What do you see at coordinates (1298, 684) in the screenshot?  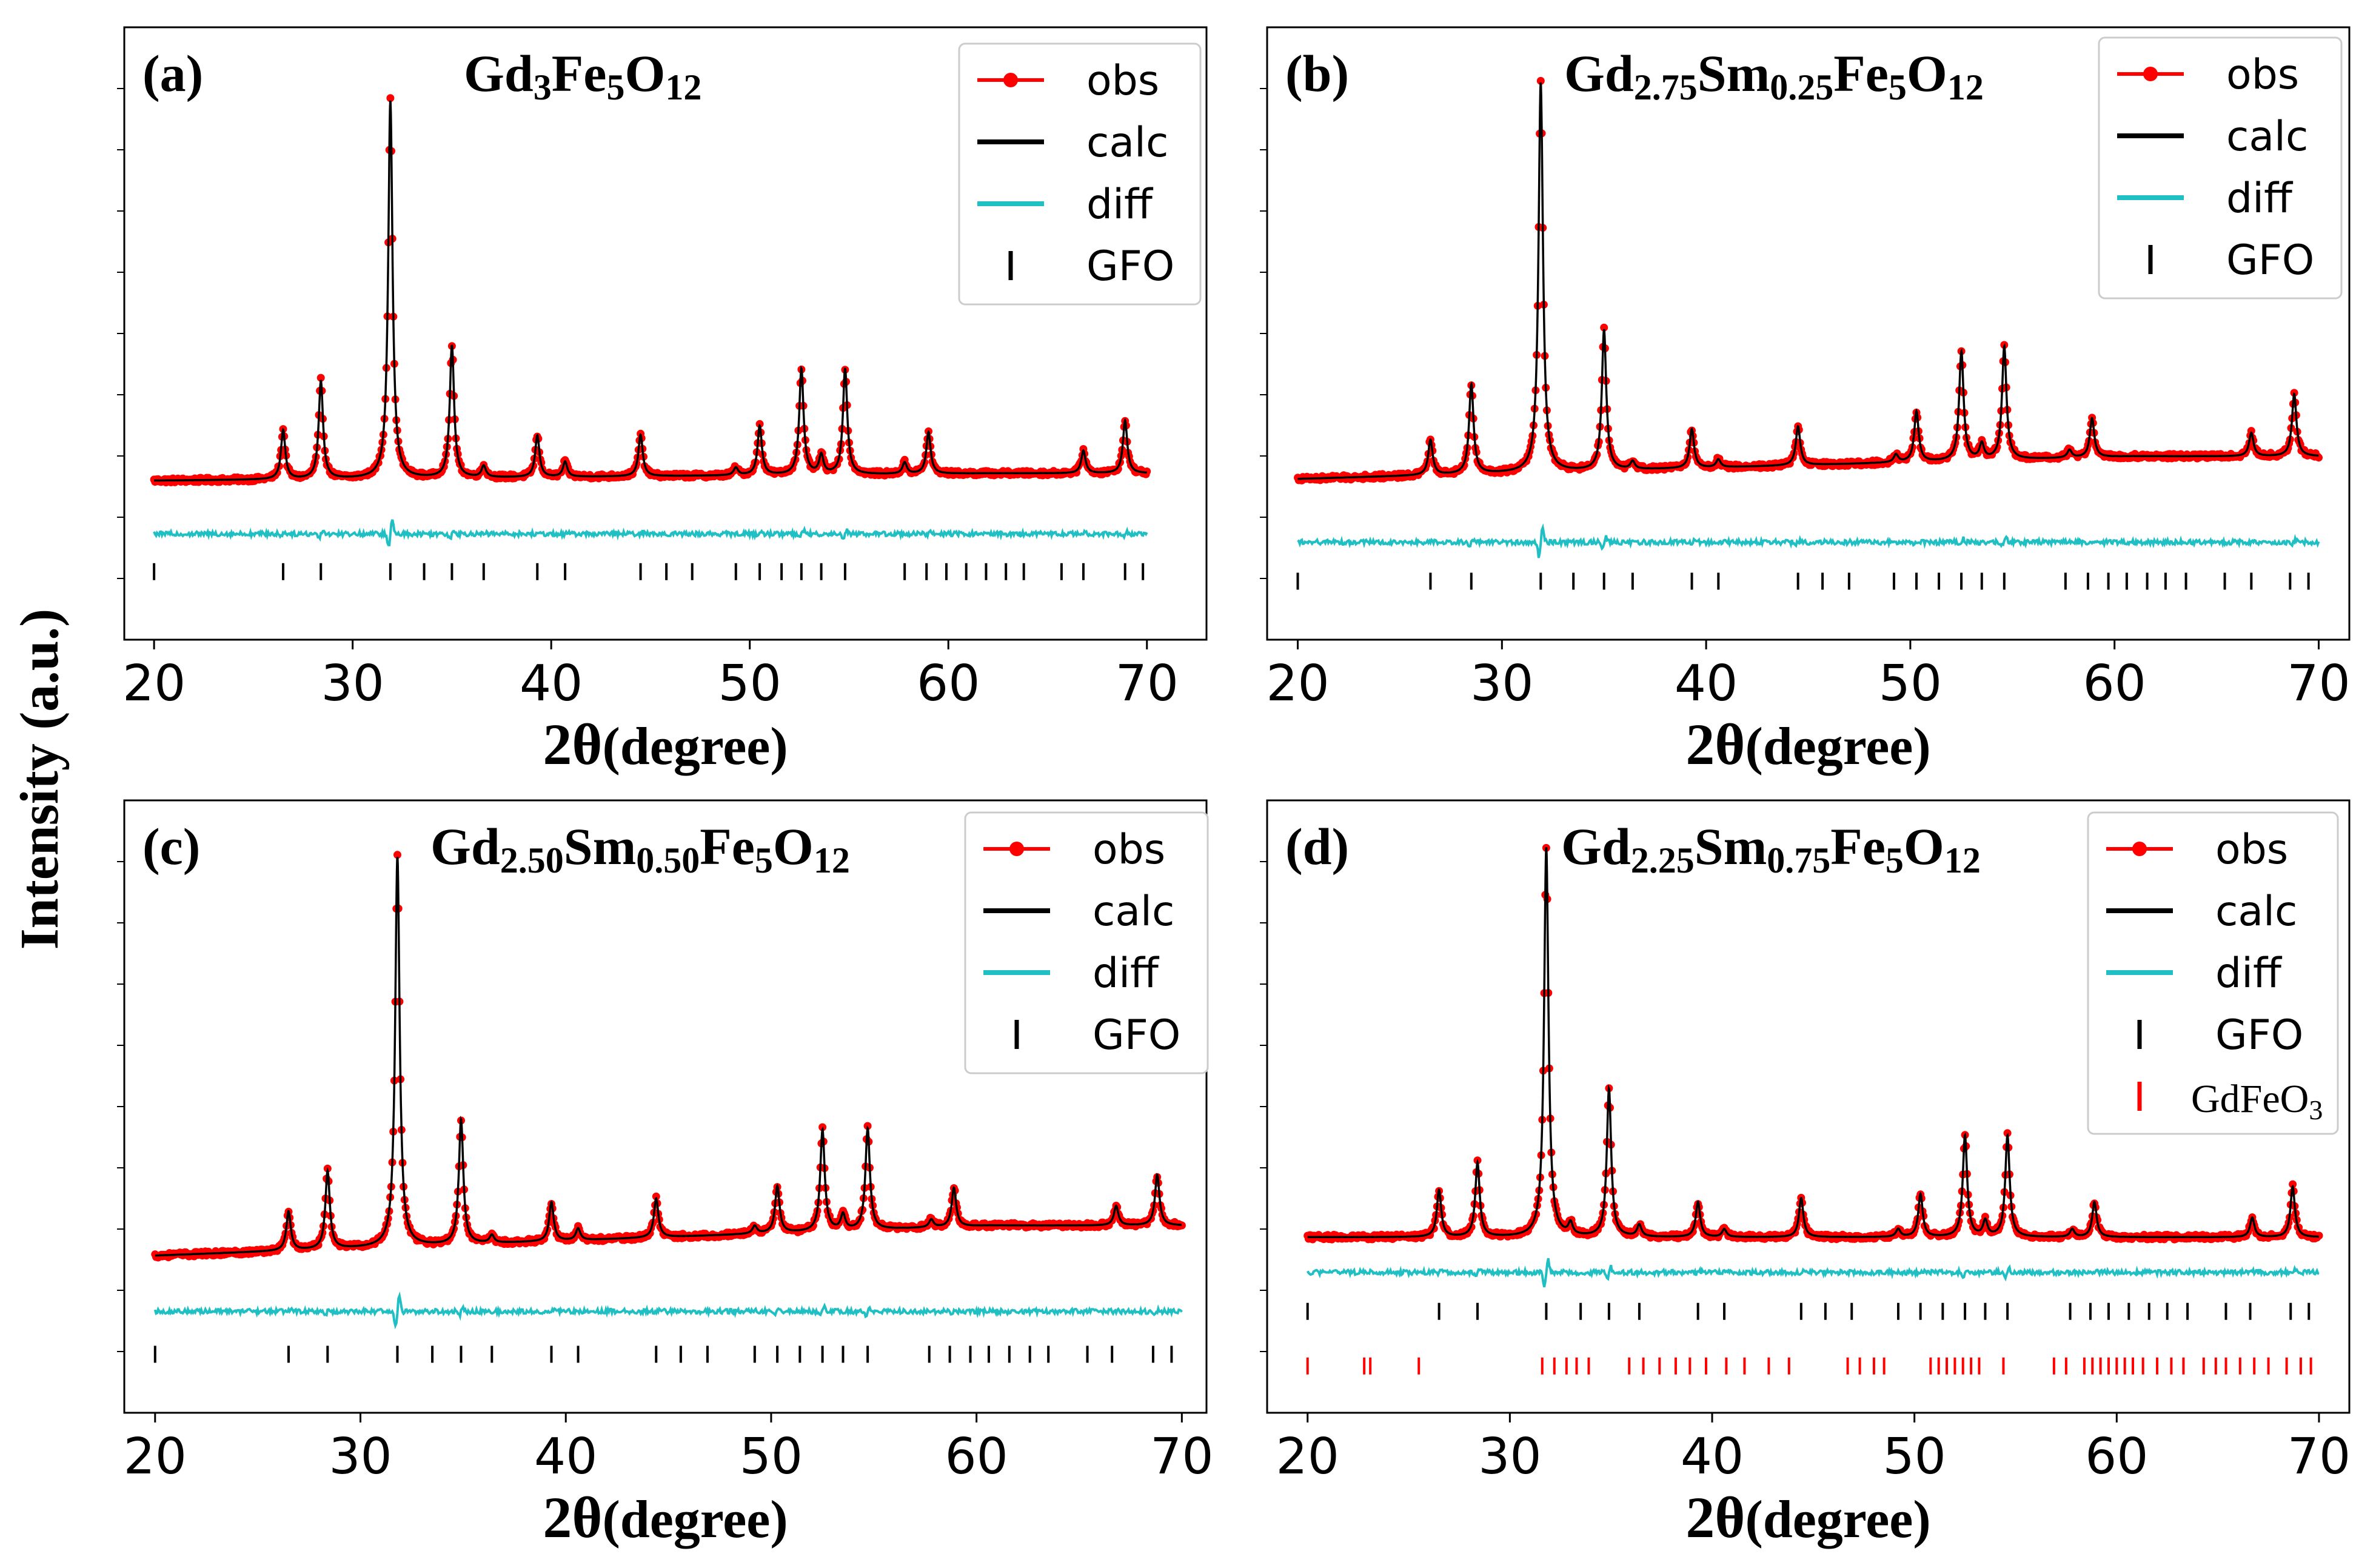 I see `panel-b-x-tick-label: 20` at bounding box center [1298, 684].